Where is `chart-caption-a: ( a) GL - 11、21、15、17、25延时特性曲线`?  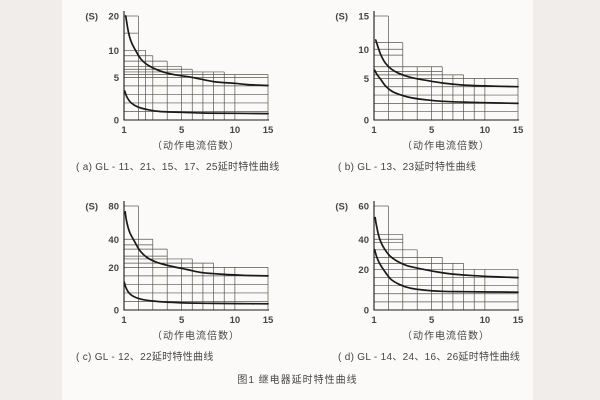
chart-caption-a: ( a) GL - 11、21、15、17、25延时特性曲线 is located at coordinates (178, 167).